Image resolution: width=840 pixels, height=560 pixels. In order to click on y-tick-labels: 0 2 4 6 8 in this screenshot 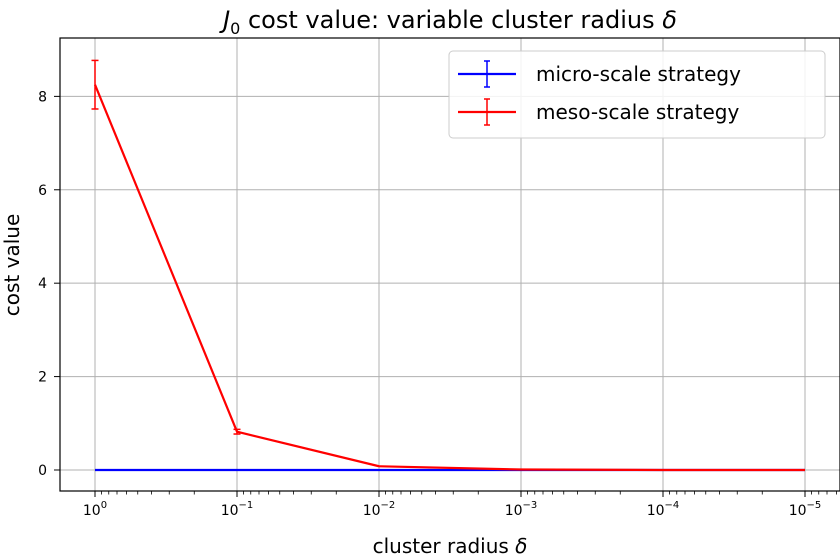, I will do `click(42, 284)`.